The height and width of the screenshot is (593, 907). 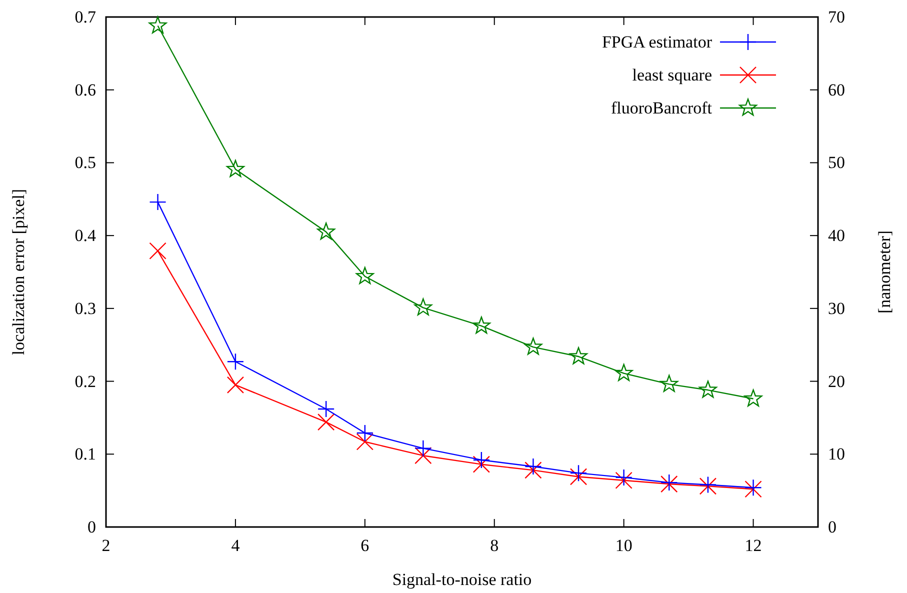 I want to click on legend-label: fluoroBancroft, so click(x=661, y=108).